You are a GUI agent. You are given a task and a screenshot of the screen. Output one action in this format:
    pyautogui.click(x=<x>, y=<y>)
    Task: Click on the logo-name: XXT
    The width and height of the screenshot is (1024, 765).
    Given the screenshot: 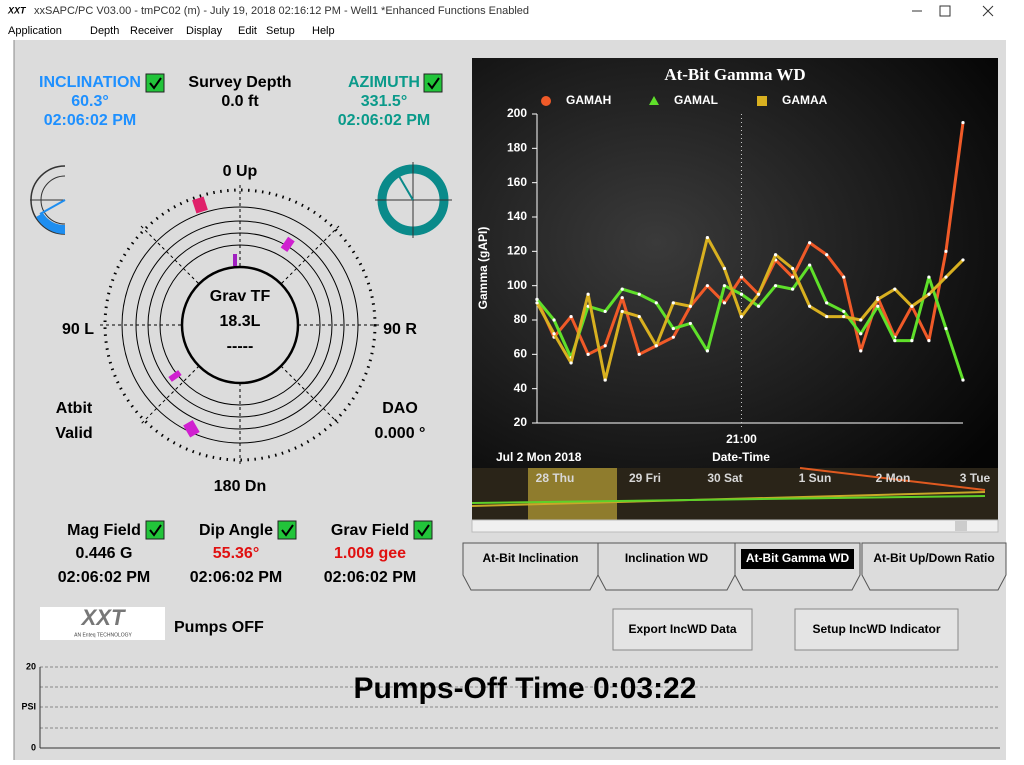 What is the action you would take?
    pyautogui.click(x=103, y=617)
    